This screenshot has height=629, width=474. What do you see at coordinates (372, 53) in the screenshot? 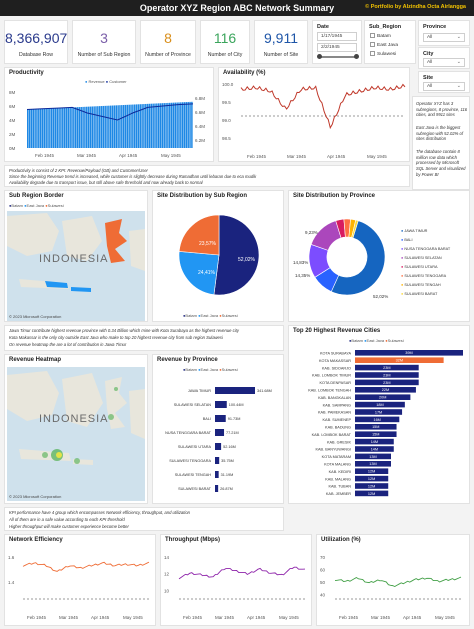
I see `checkbox-icon` at bounding box center [372, 53].